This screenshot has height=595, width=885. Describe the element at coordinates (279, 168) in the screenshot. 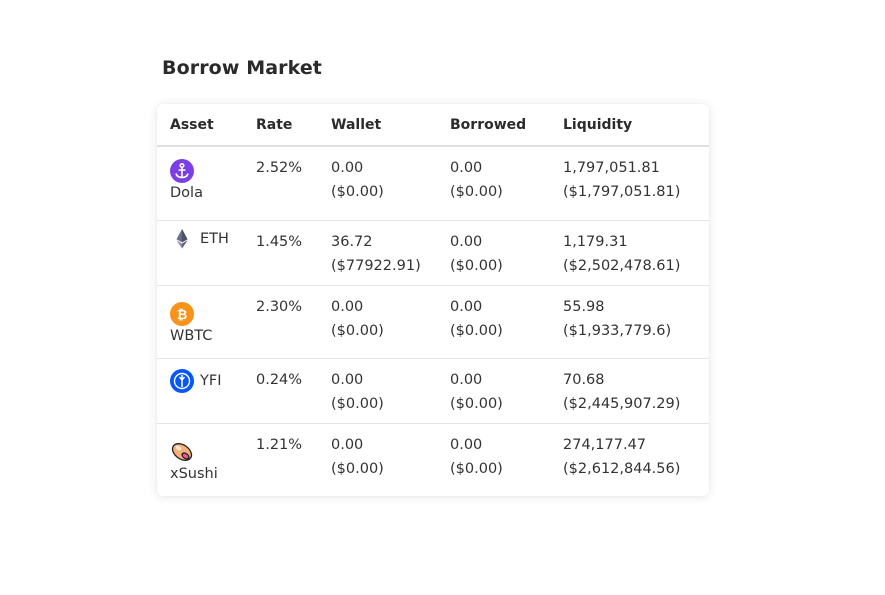

I see `rate-value: 2.52%` at that location.